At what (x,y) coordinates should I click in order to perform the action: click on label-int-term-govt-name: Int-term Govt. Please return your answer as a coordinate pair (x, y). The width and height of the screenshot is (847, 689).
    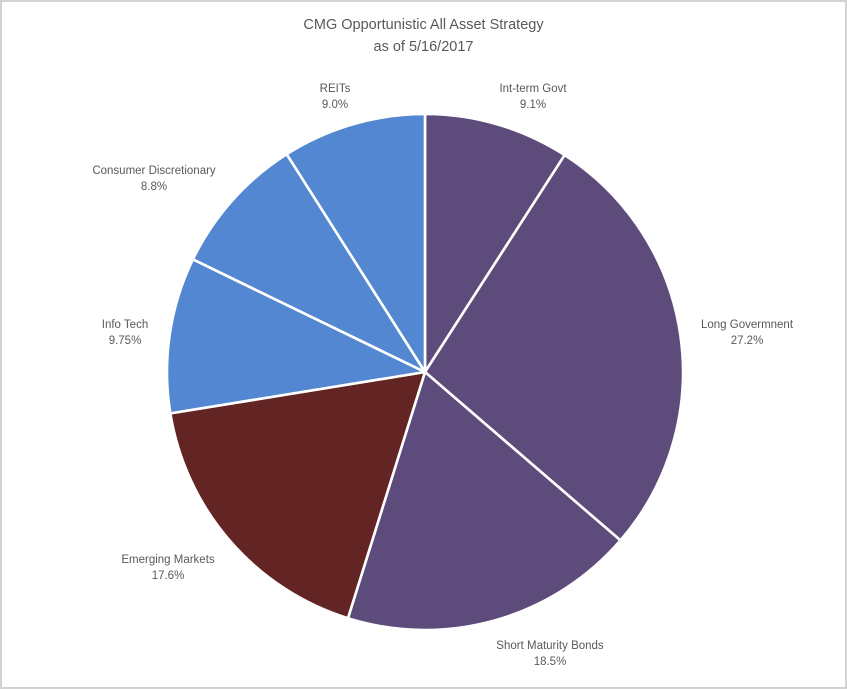
    Looking at the image, I should click on (533, 89).